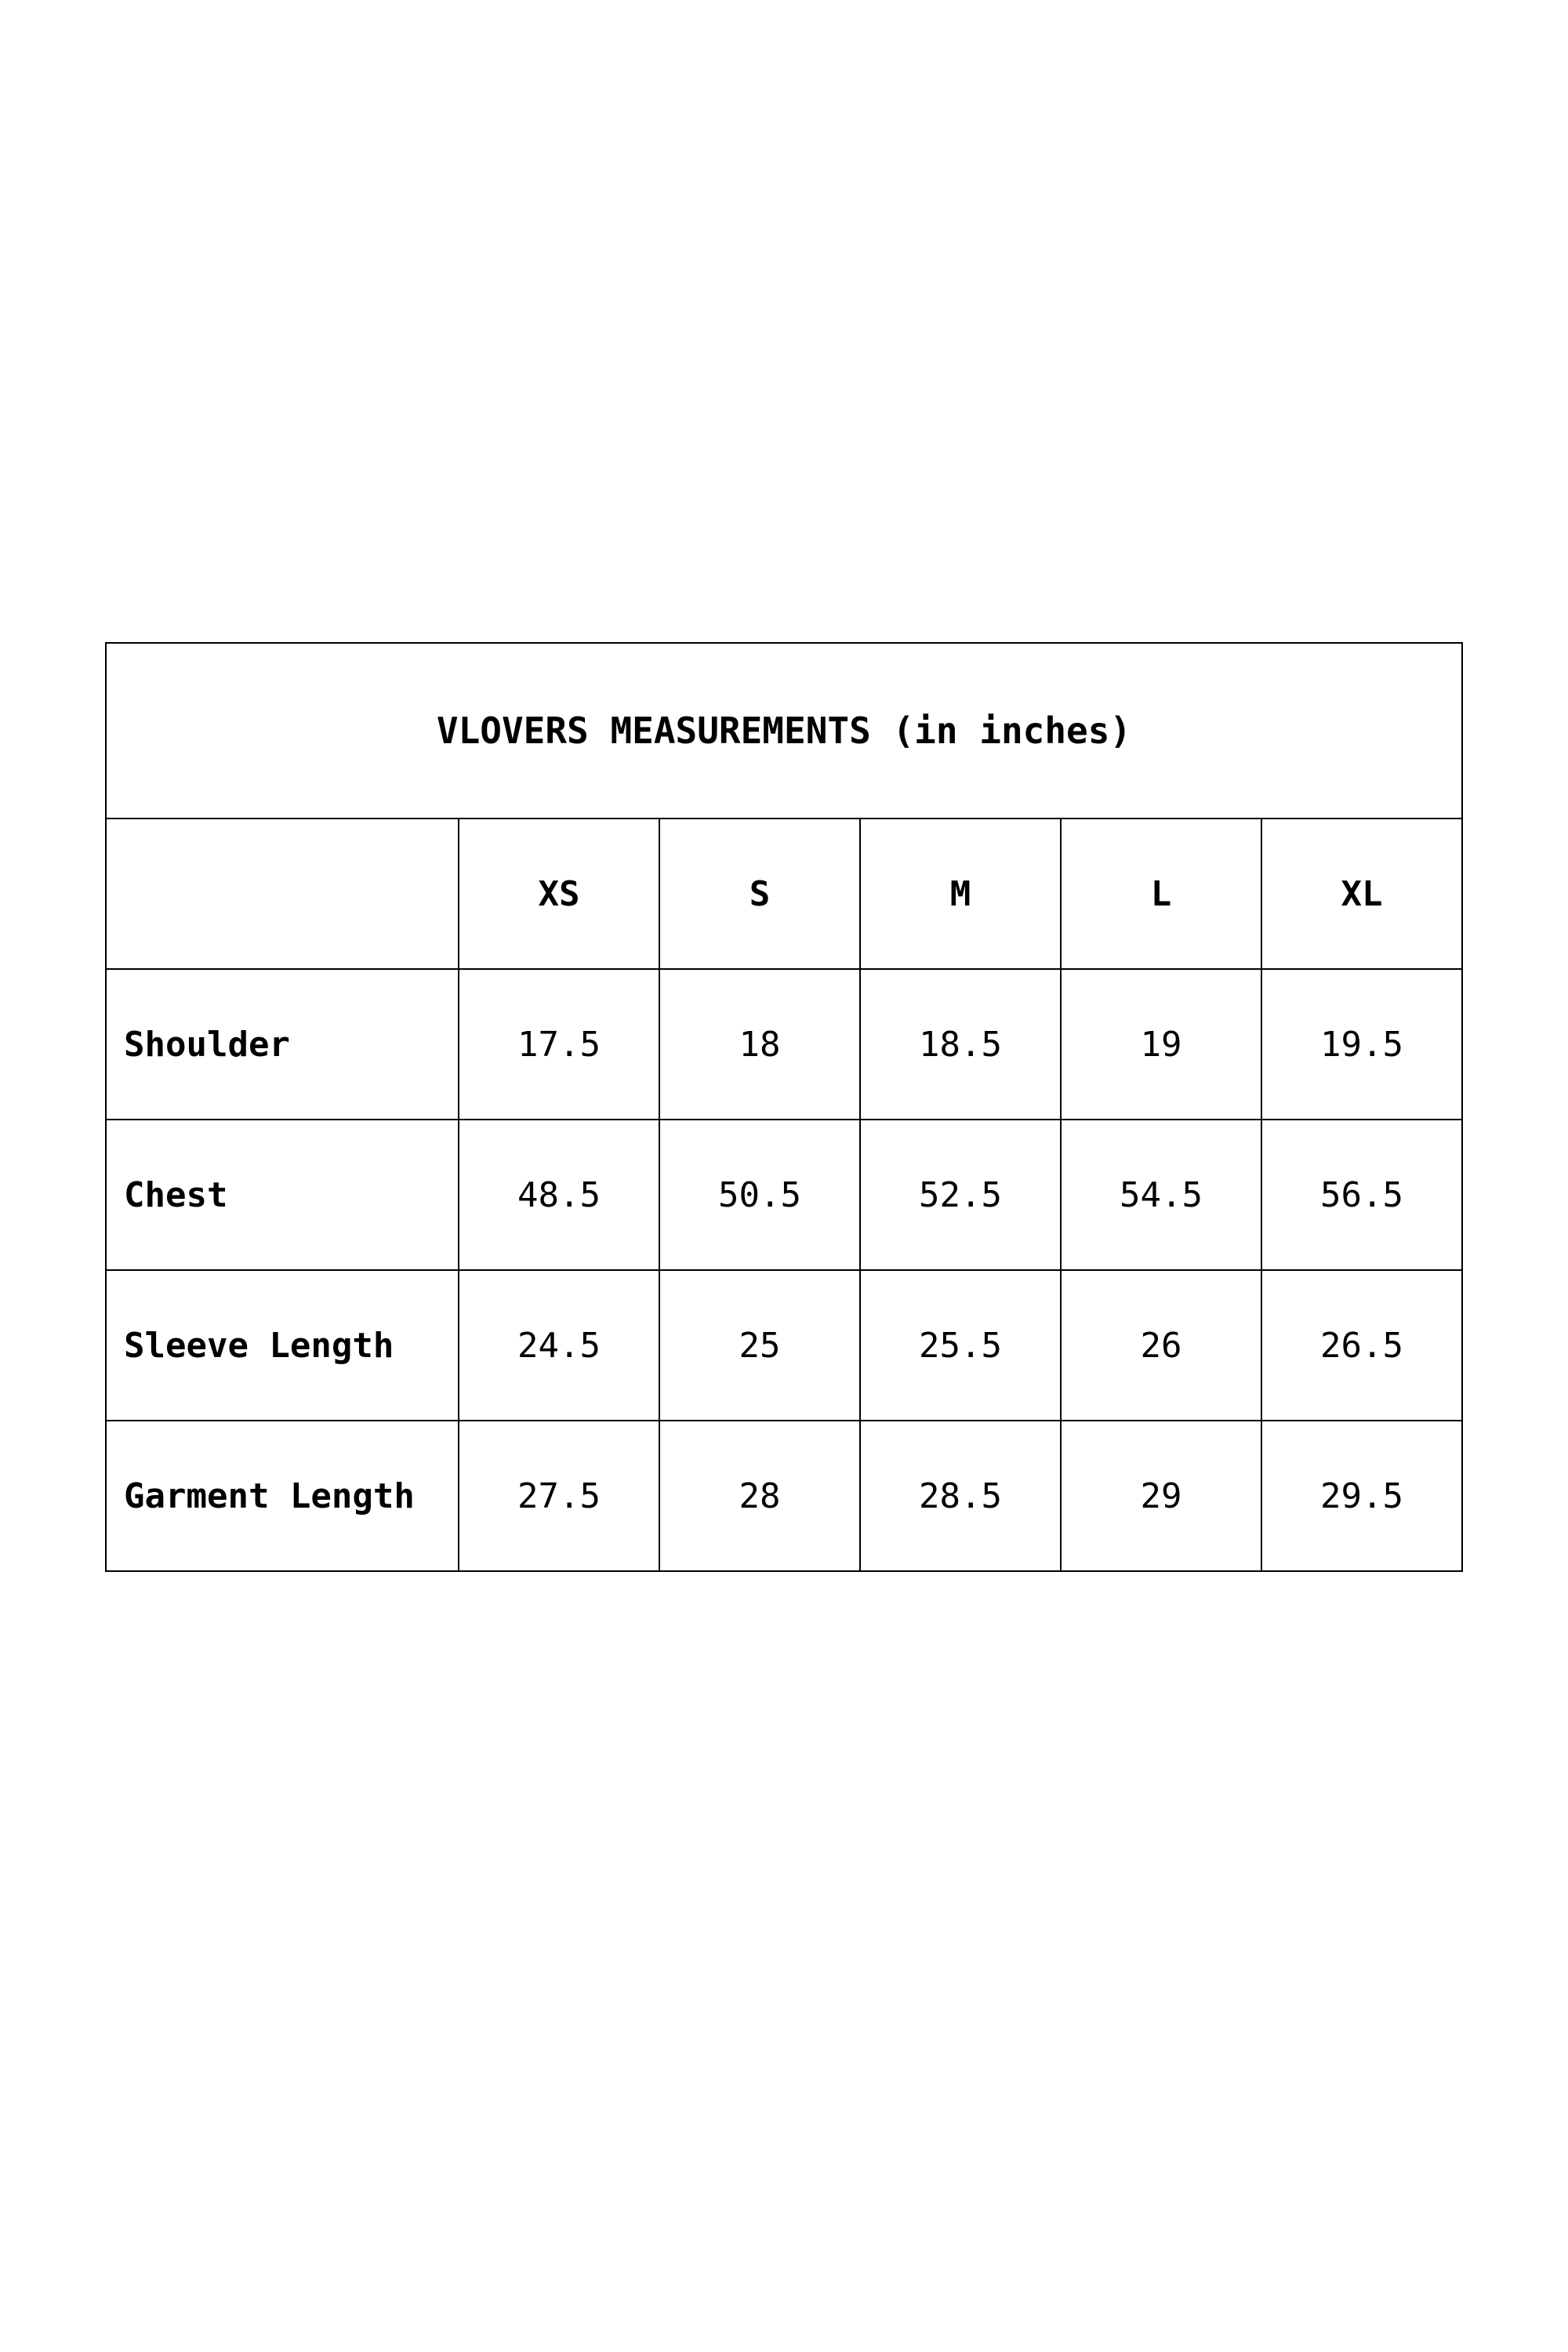  I want to click on row-label: Shoulder, so click(282, 1044).